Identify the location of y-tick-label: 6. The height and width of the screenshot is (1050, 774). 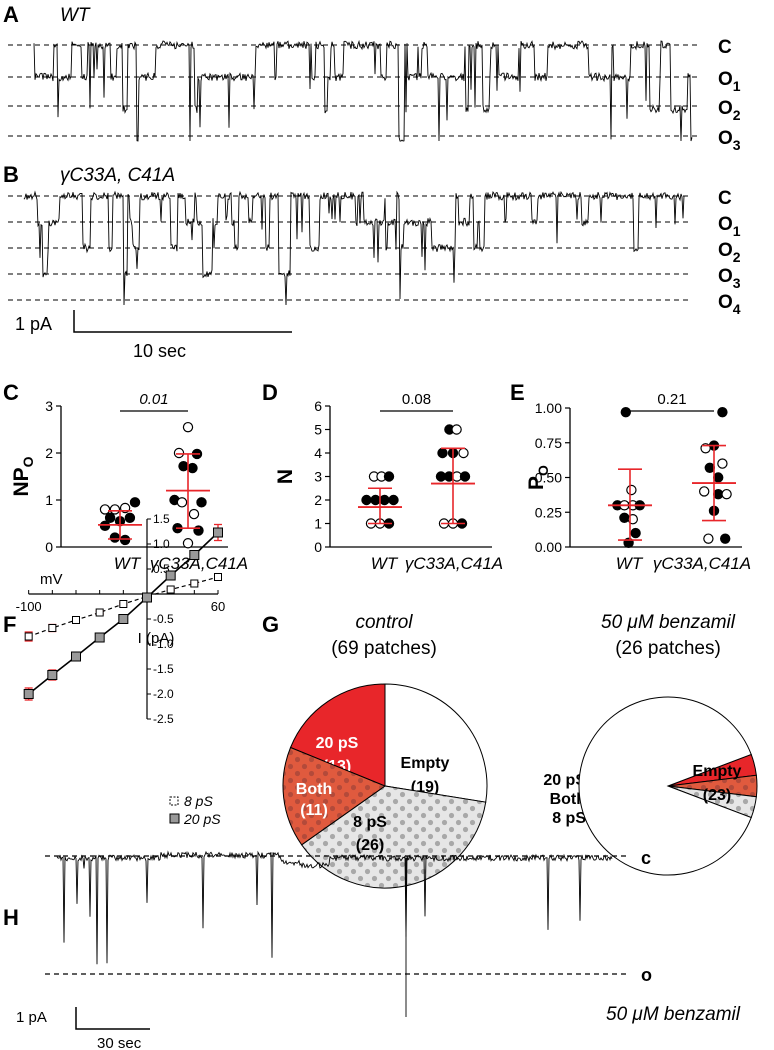
(318, 406).